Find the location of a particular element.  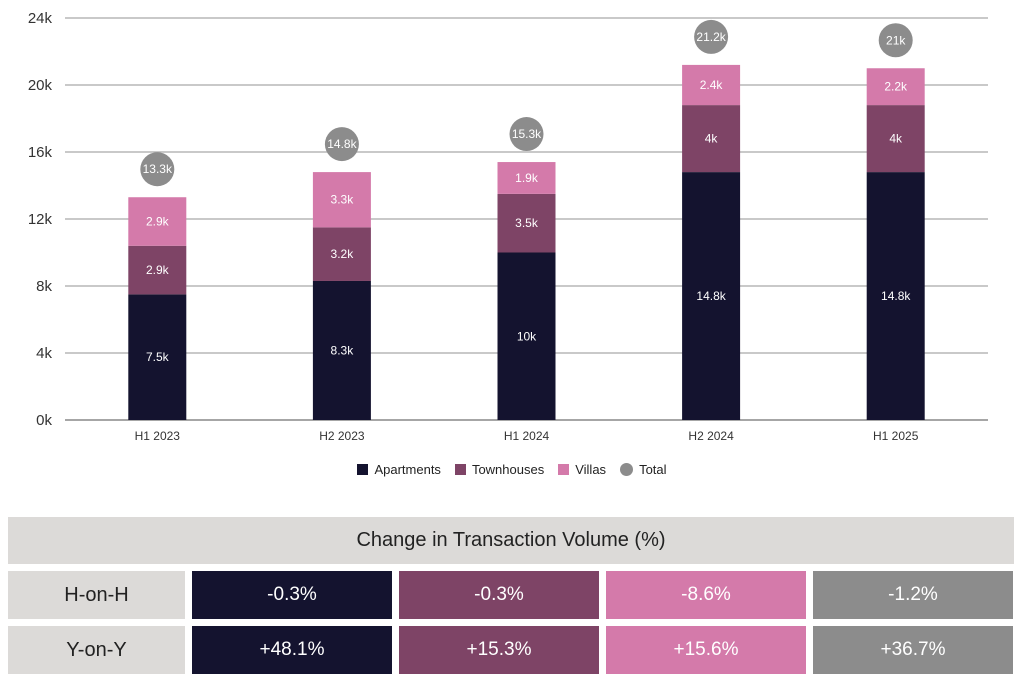

data-label: 1.9k is located at coordinates (527, 178).